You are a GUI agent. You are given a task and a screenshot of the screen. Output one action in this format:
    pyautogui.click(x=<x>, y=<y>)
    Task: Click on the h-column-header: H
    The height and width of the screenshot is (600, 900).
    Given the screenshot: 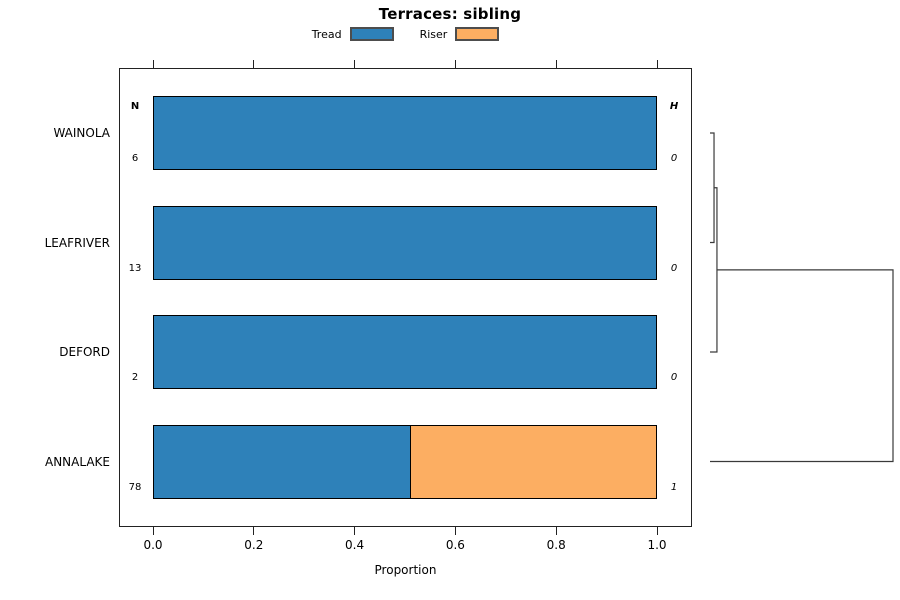 What is the action you would take?
    pyautogui.click(x=674, y=106)
    